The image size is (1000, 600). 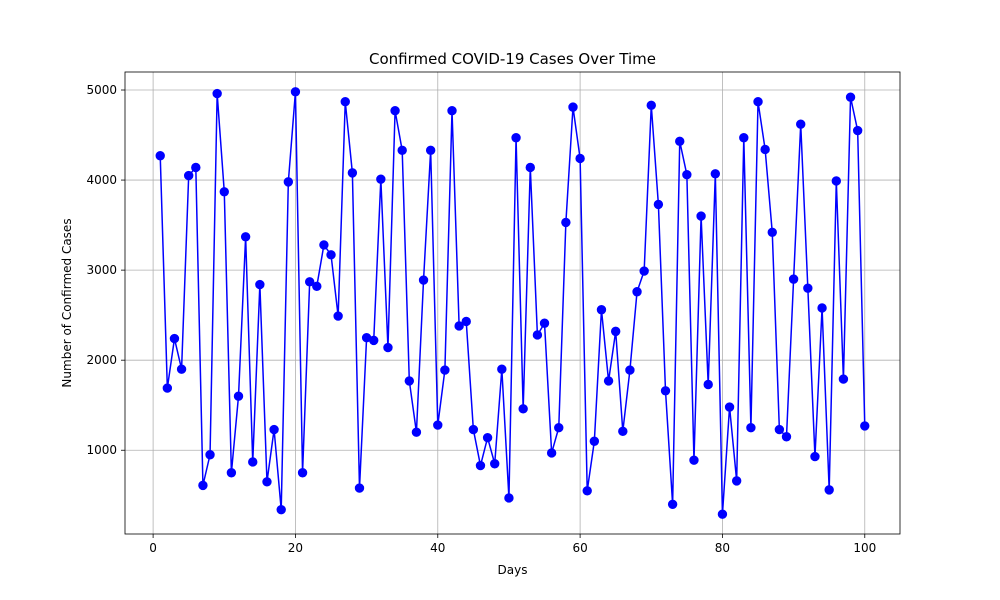 What do you see at coordinates (722, 548) in the screenshot?
I see `x-tick-label: 80` at bounding box center [722, 548].